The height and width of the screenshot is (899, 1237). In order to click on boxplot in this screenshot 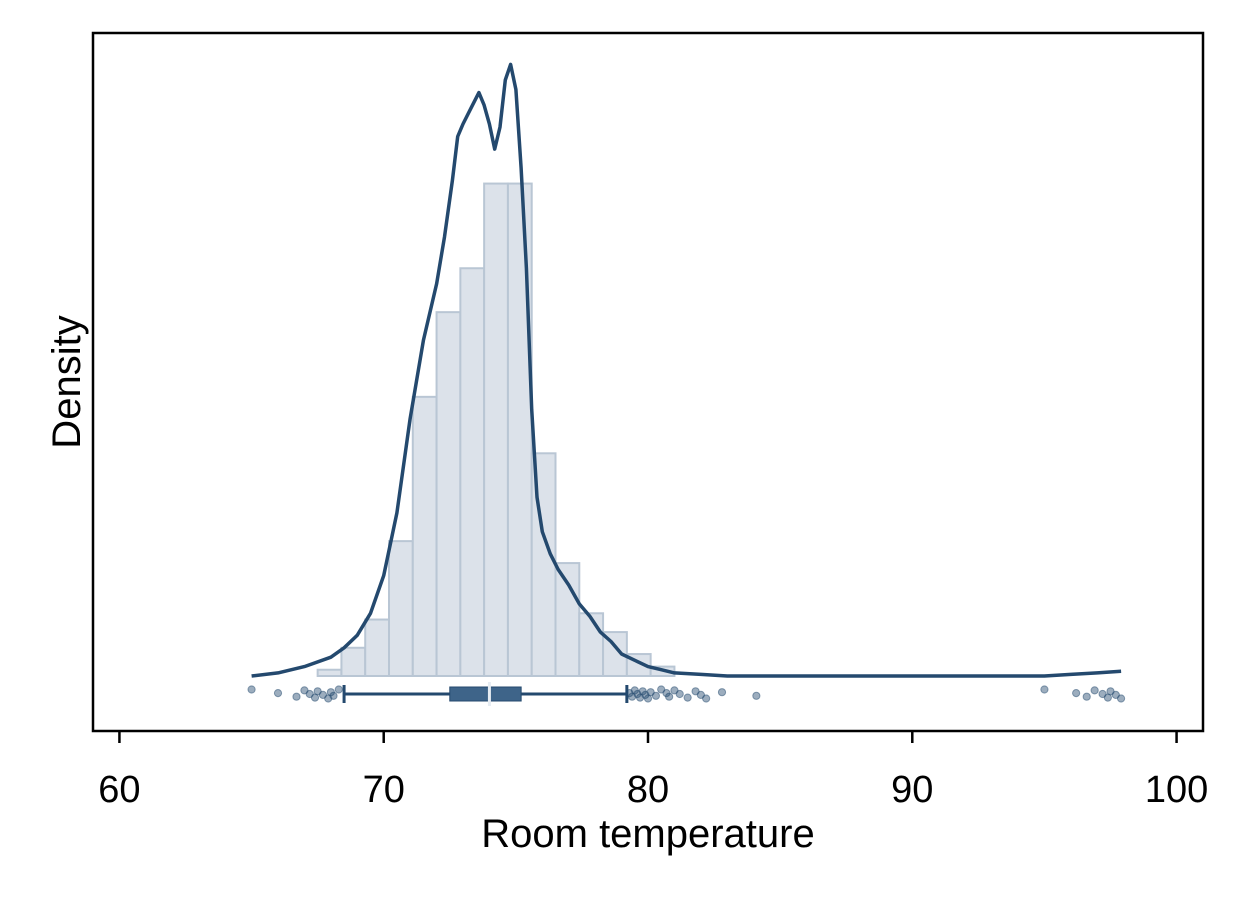, I will do `click(485, 694)`.